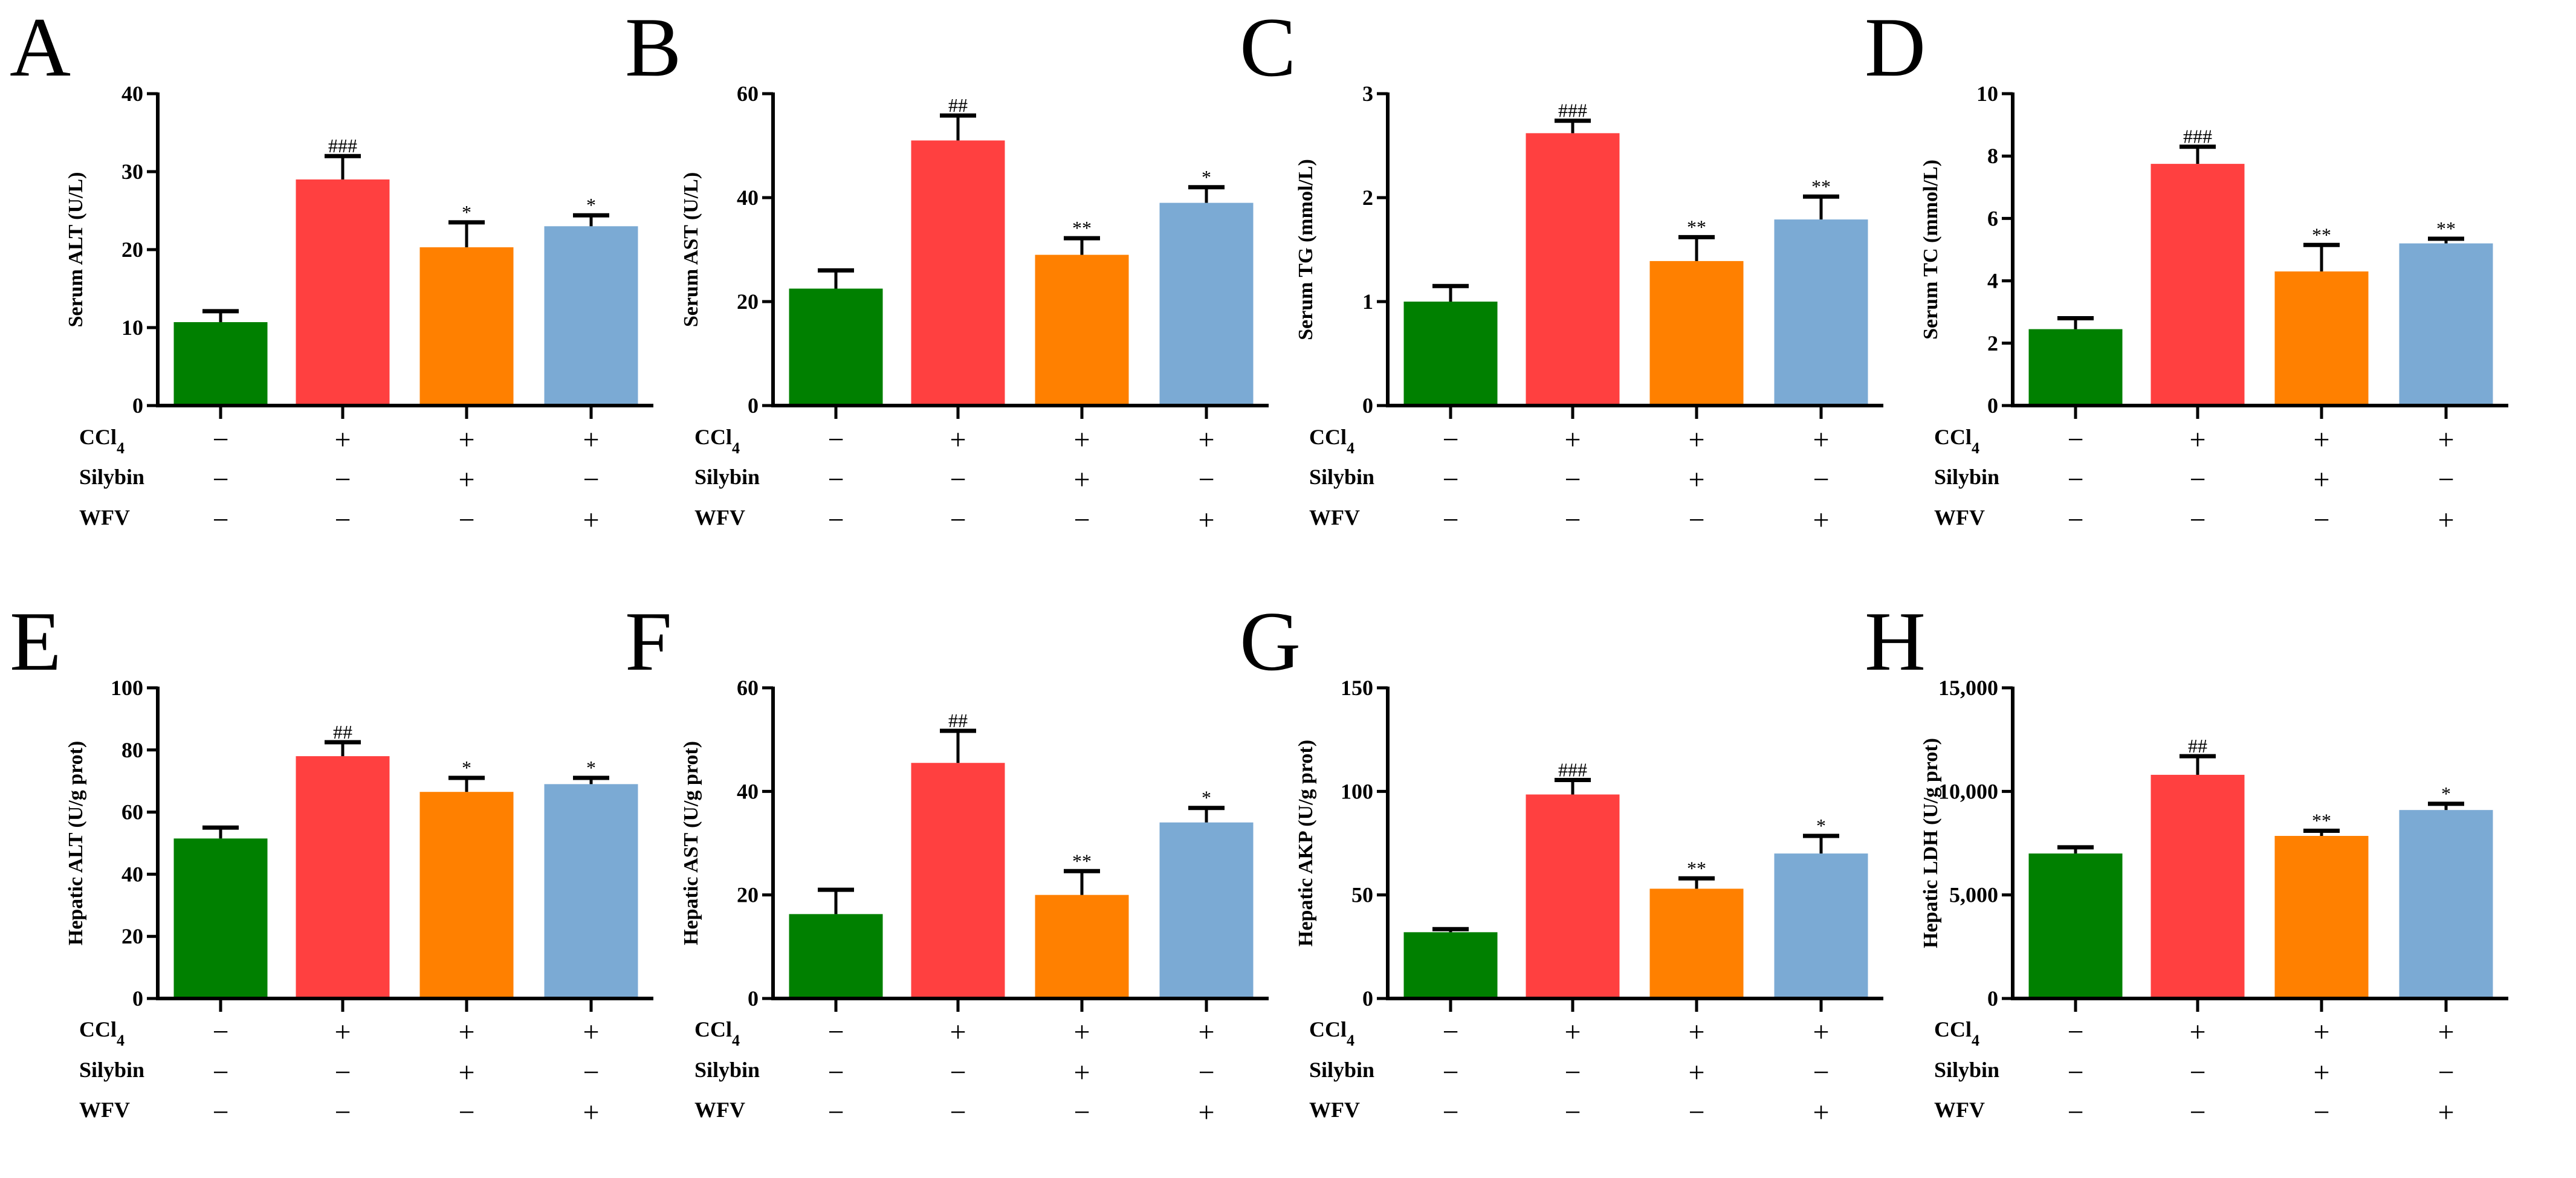 The image size is (2576, 1178). Describe the element at coordinates (1367, 94) in the screenshot. I see `y-tick-label: 3` at that location.